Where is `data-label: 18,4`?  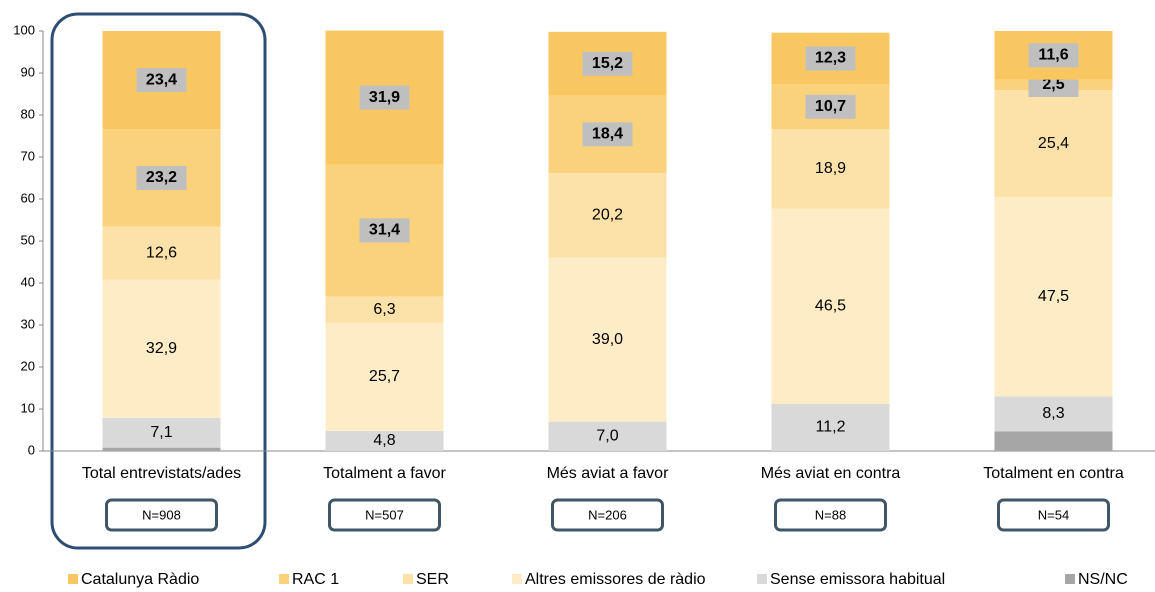 data-label: 18,4 is located at coordinates (607, 134).